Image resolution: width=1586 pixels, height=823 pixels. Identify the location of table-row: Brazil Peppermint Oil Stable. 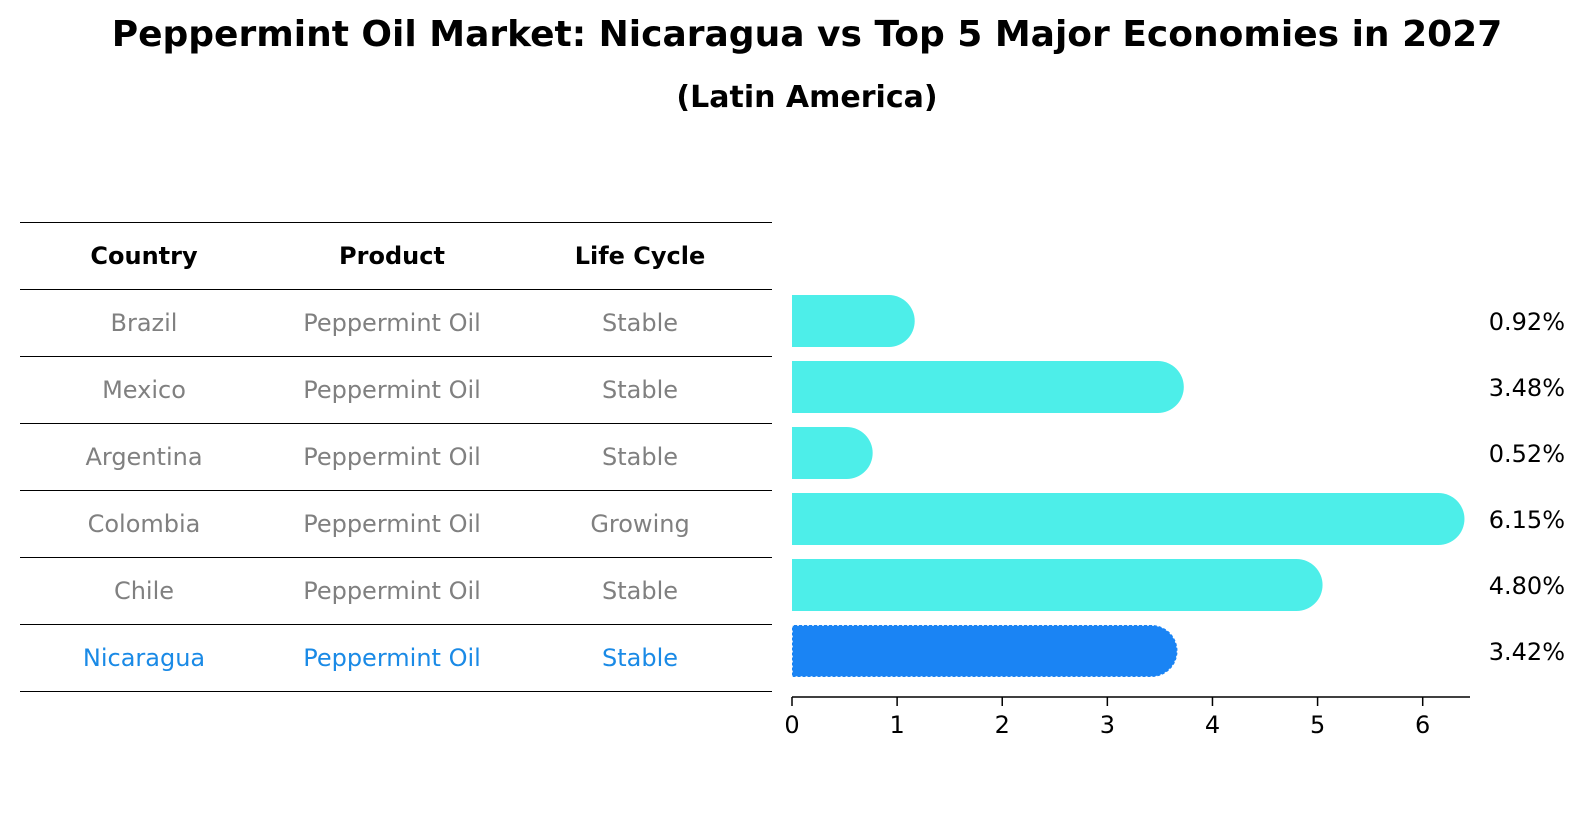
(396, 322).